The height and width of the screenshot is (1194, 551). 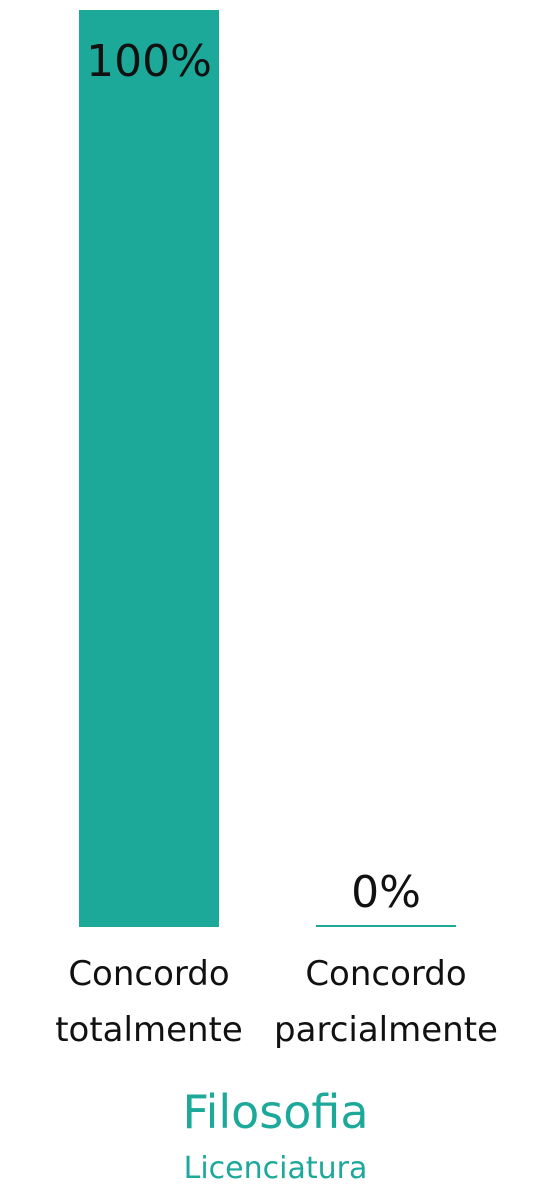 I want to click on category-label-1-line-1: parcialmente, so click(x=386, y=1030).